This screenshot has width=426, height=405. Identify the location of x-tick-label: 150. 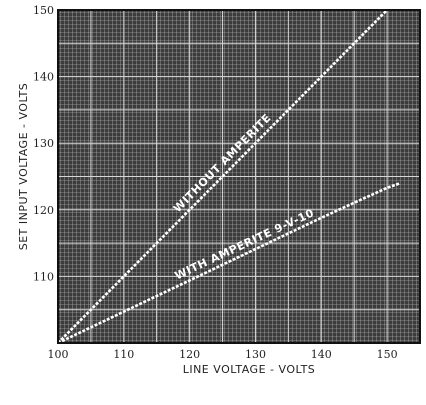
(387, 354).